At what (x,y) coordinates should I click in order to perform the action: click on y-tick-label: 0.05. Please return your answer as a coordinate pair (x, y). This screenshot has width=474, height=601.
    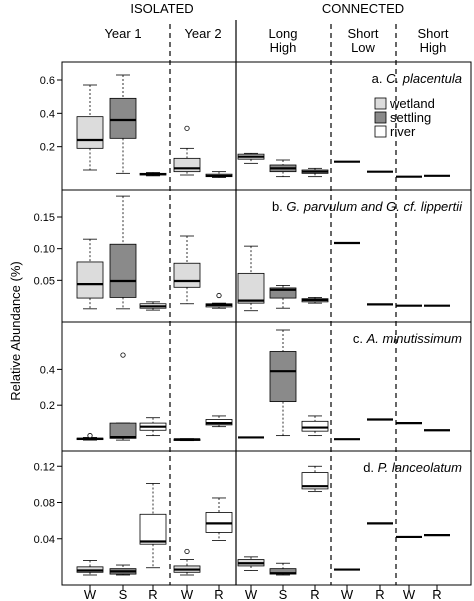
    Looking at the image, I should click on (44, 281).